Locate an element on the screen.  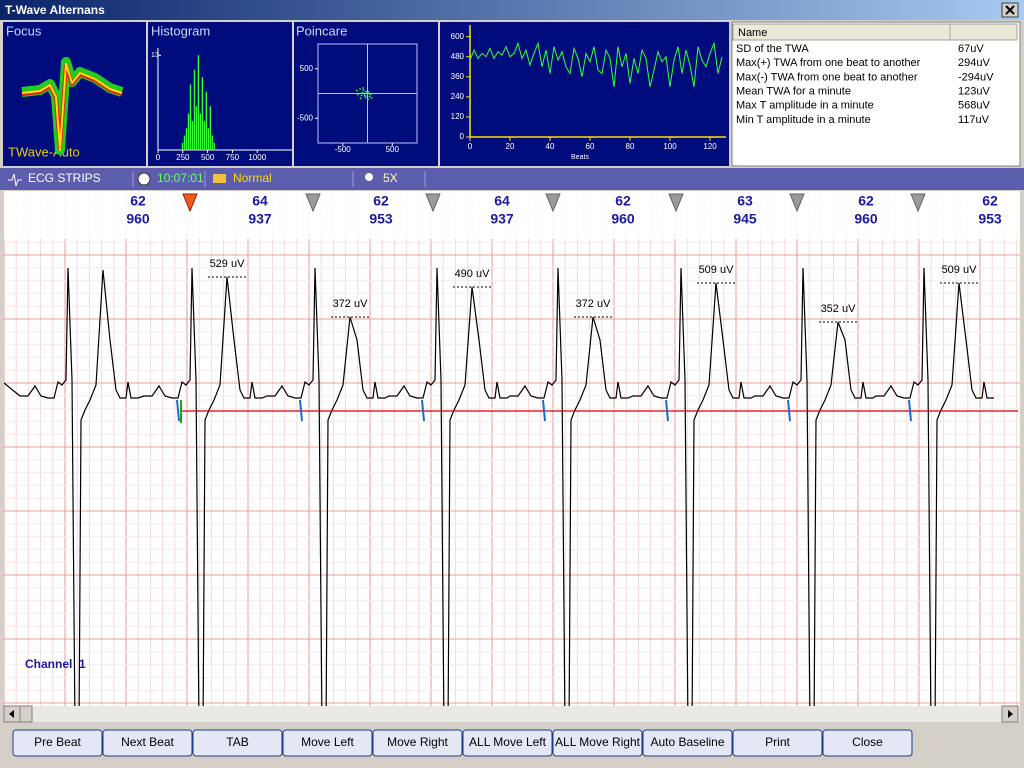
y-tick-label: 0 is located at coordinates (462, 136).